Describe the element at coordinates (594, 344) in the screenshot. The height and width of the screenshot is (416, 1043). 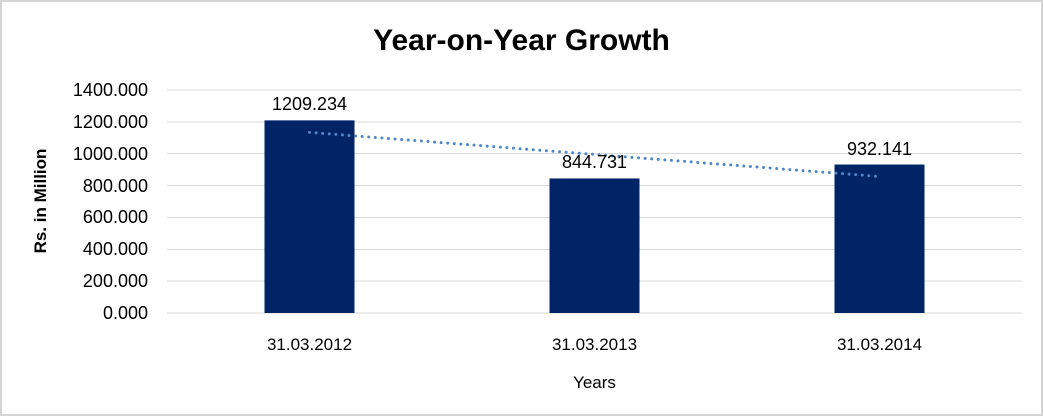
I see `x-tick-label: 31.03.2013` at that location.